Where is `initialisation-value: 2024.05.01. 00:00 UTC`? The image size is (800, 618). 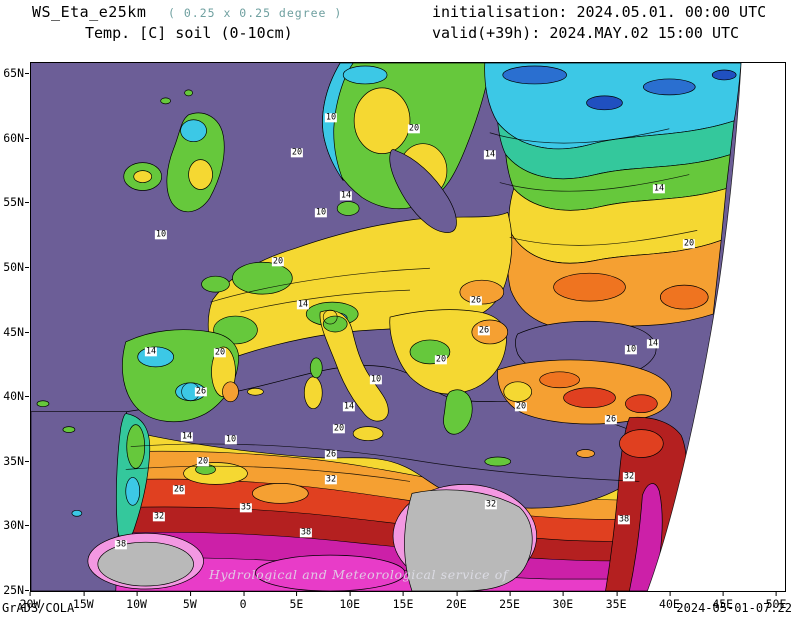
initialisation-value: 2024.05.01. 00:00 UTC is located at coordinates (671, 12).